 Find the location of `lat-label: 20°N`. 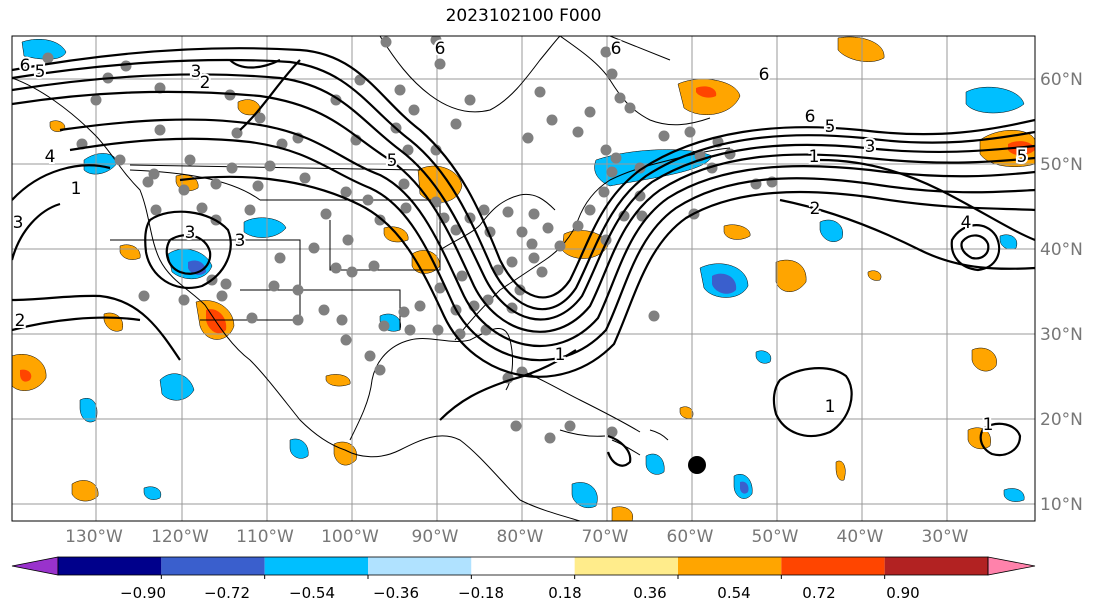

lat-label: 20°N is located at coordinates (1061, 420).